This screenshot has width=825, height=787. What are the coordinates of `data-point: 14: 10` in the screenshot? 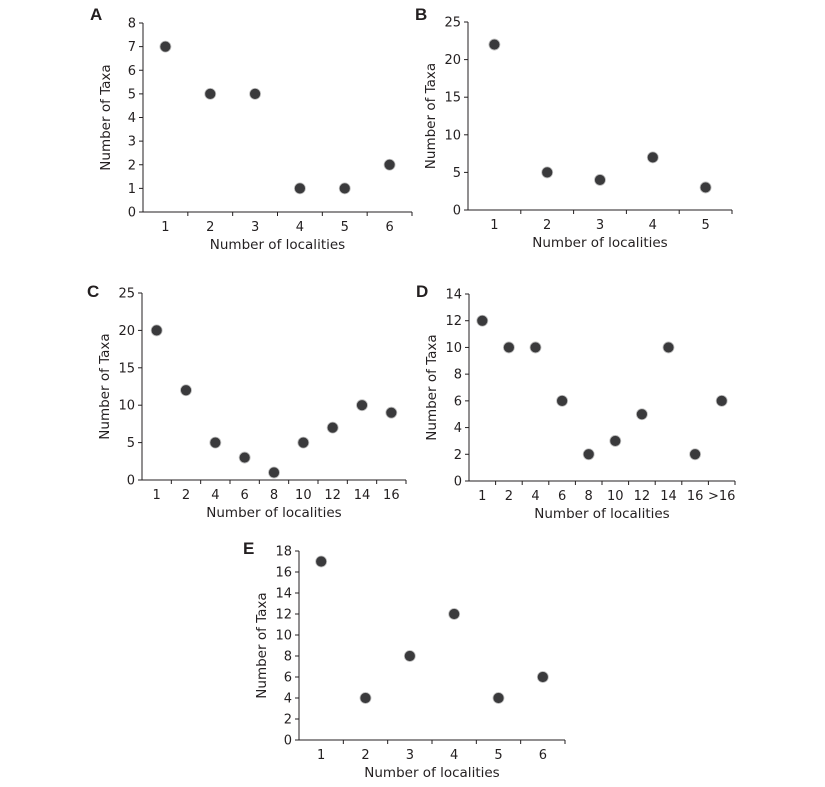 It's located at (668, 347).